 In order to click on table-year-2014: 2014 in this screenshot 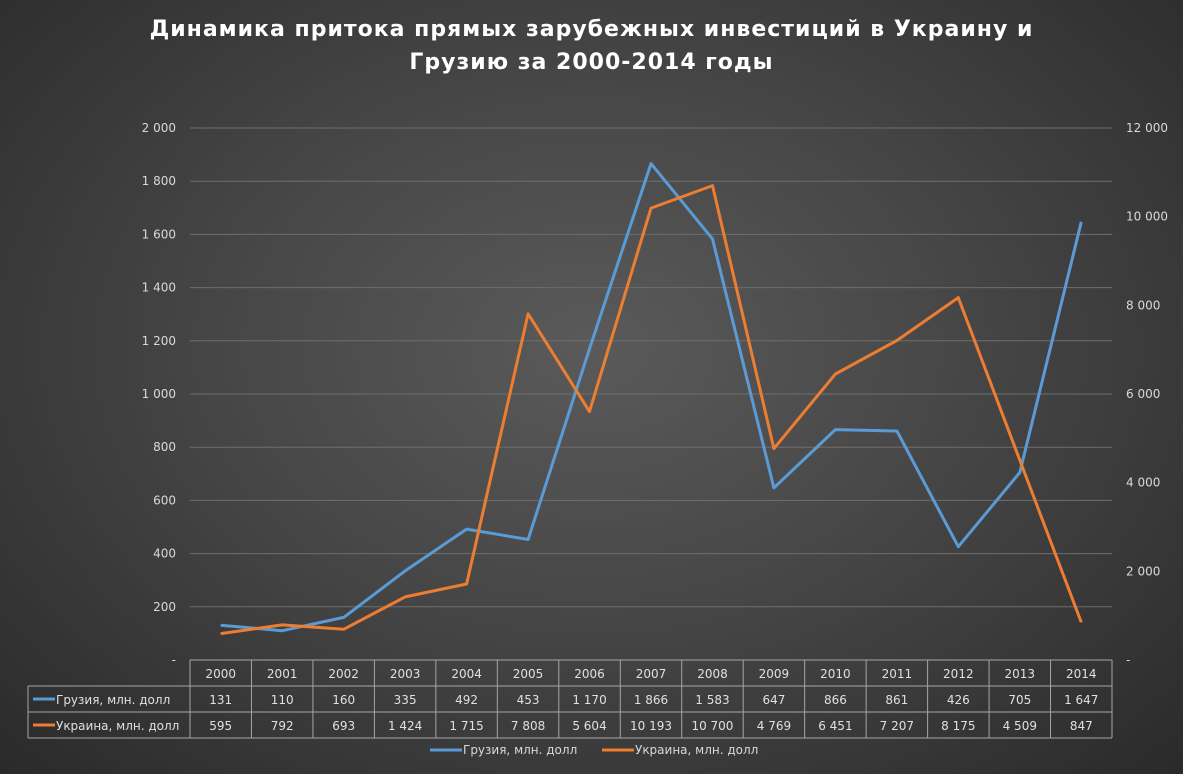, I will do `click(1081, 674)`.